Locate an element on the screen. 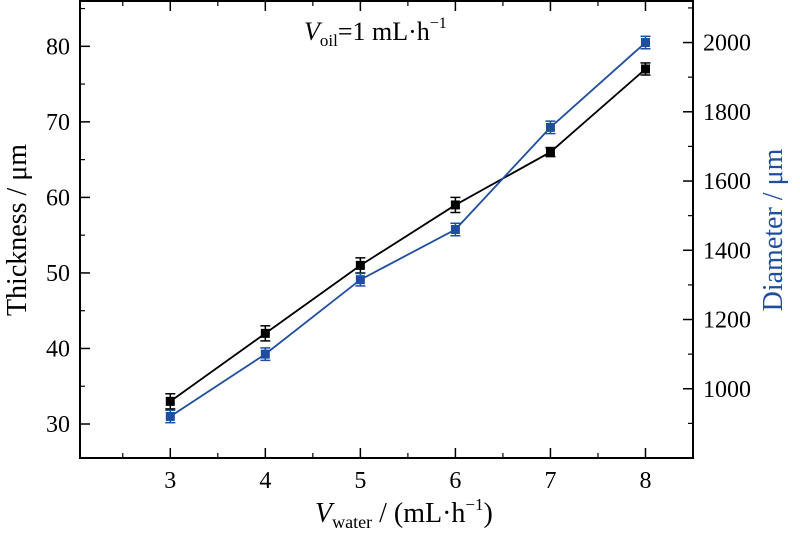 The width and height of the screenshot is (800, 539). y-left-tick-label: 30 is located at coordinates (58, 425).